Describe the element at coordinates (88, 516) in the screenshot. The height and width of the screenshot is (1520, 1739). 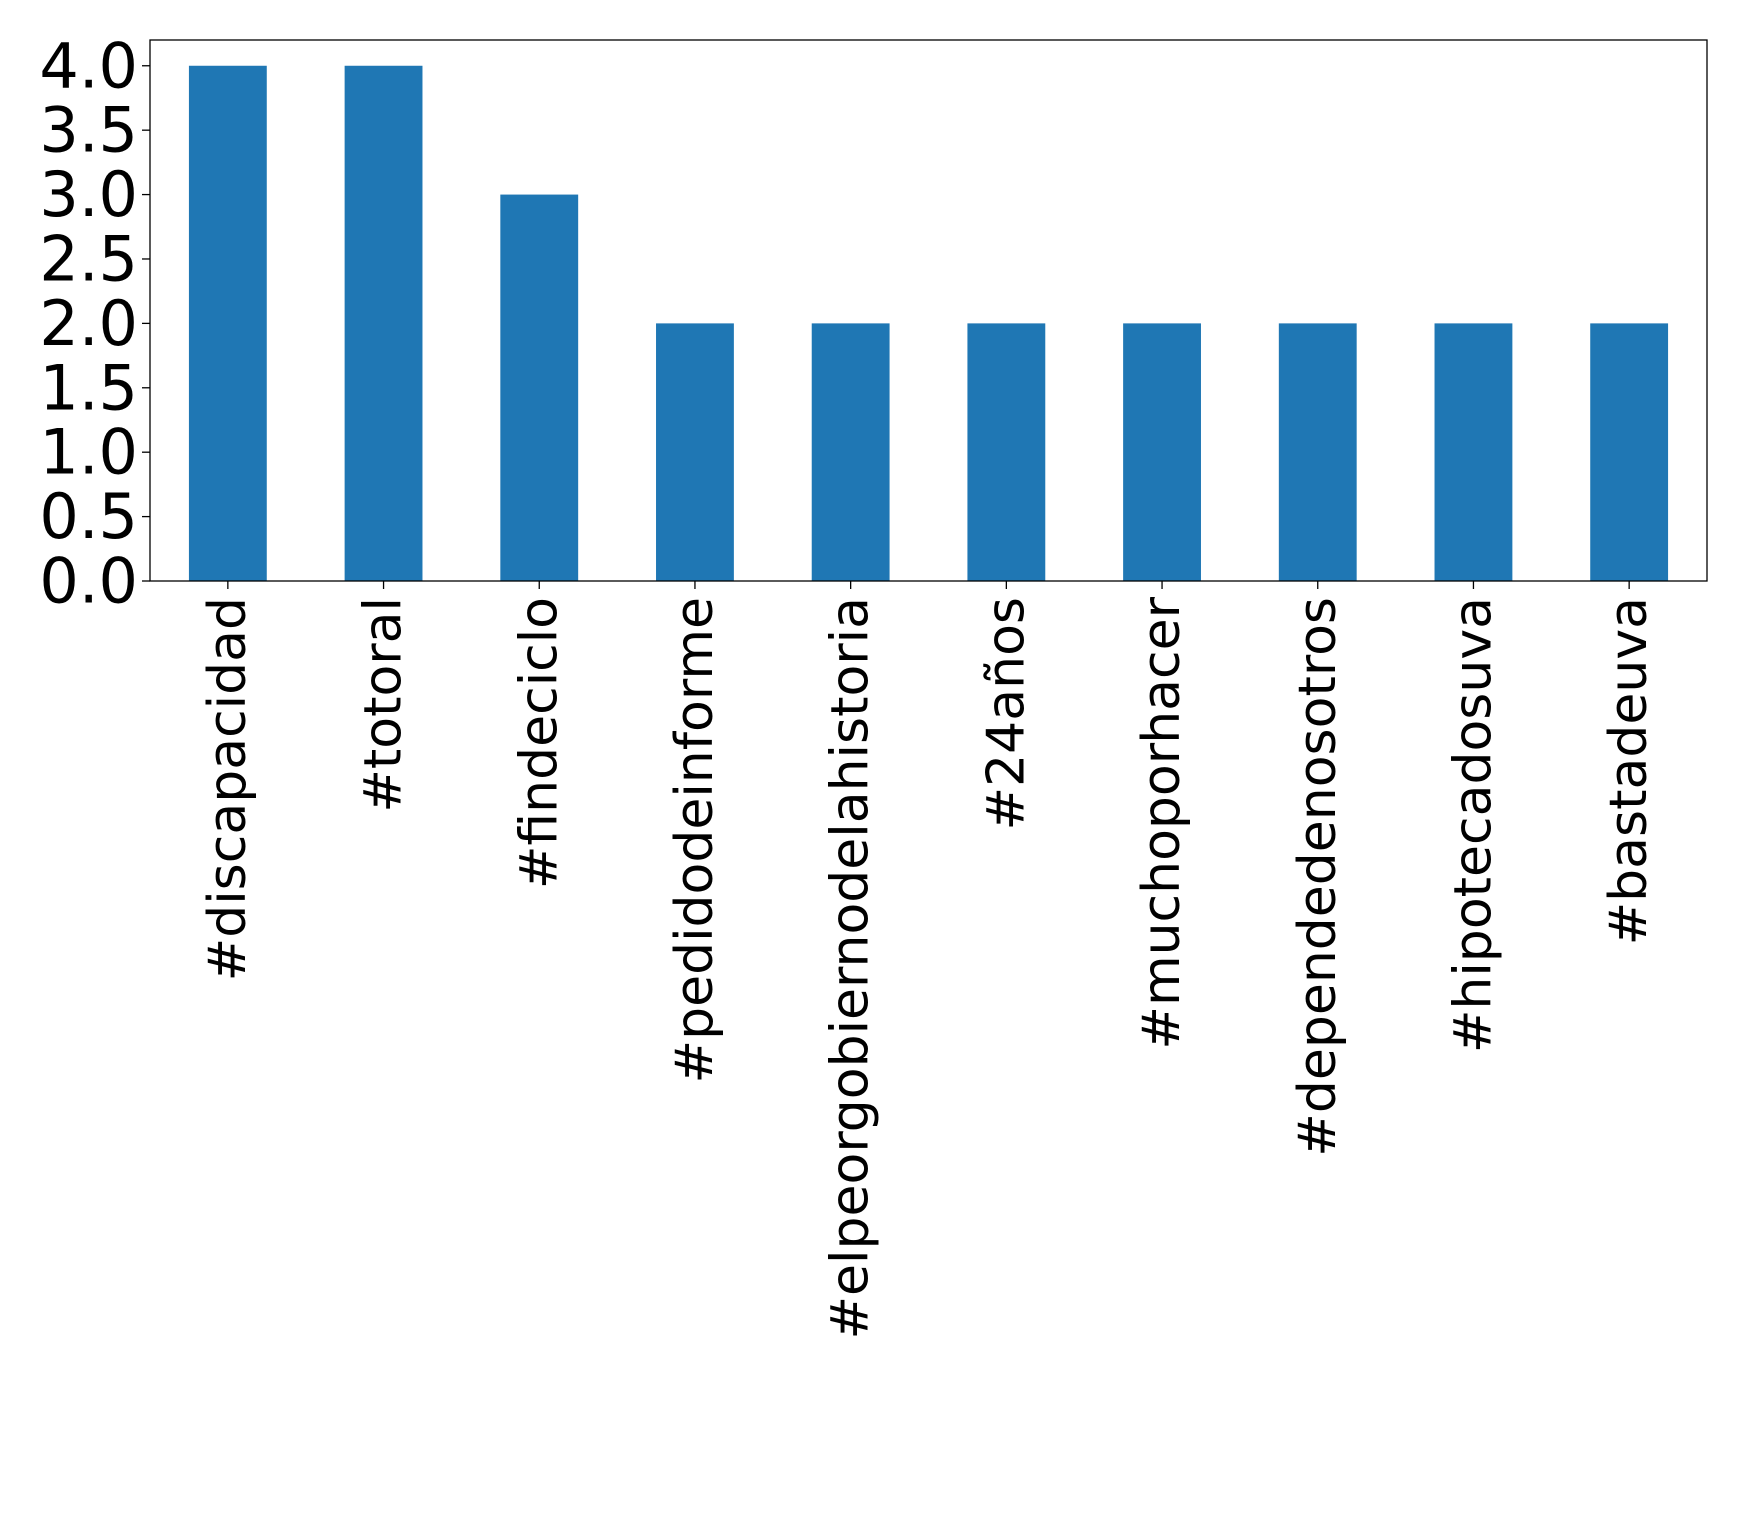
I see `y-tick-label-1: 0.5` at that location.